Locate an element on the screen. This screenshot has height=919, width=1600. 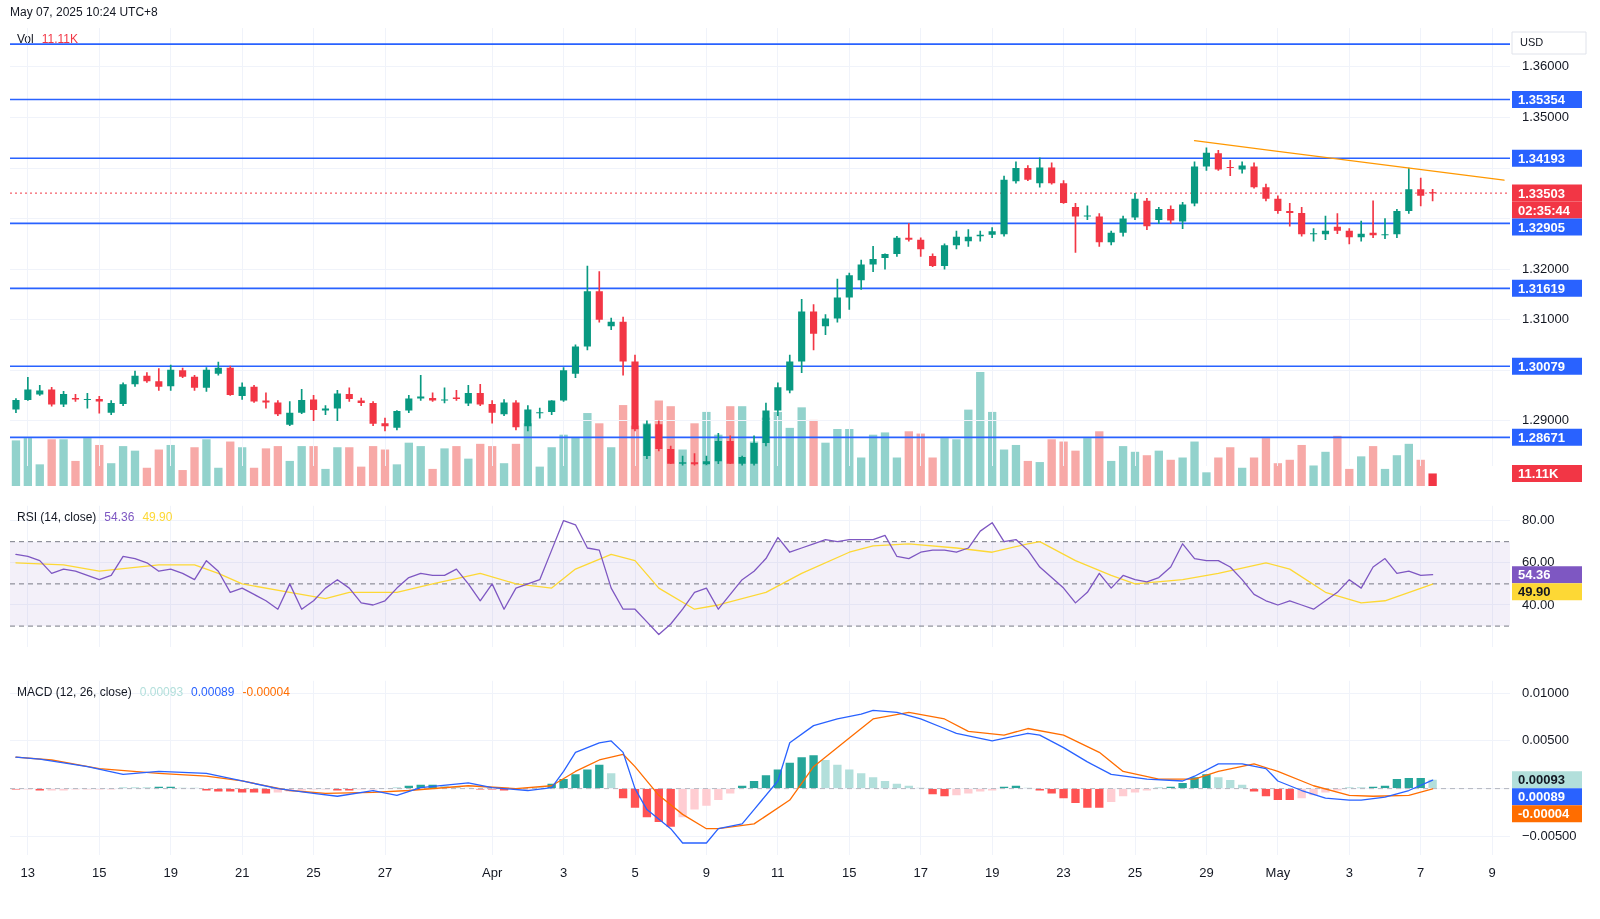
y-tick-label: 80.00 is located at coordinates (1538, 520).